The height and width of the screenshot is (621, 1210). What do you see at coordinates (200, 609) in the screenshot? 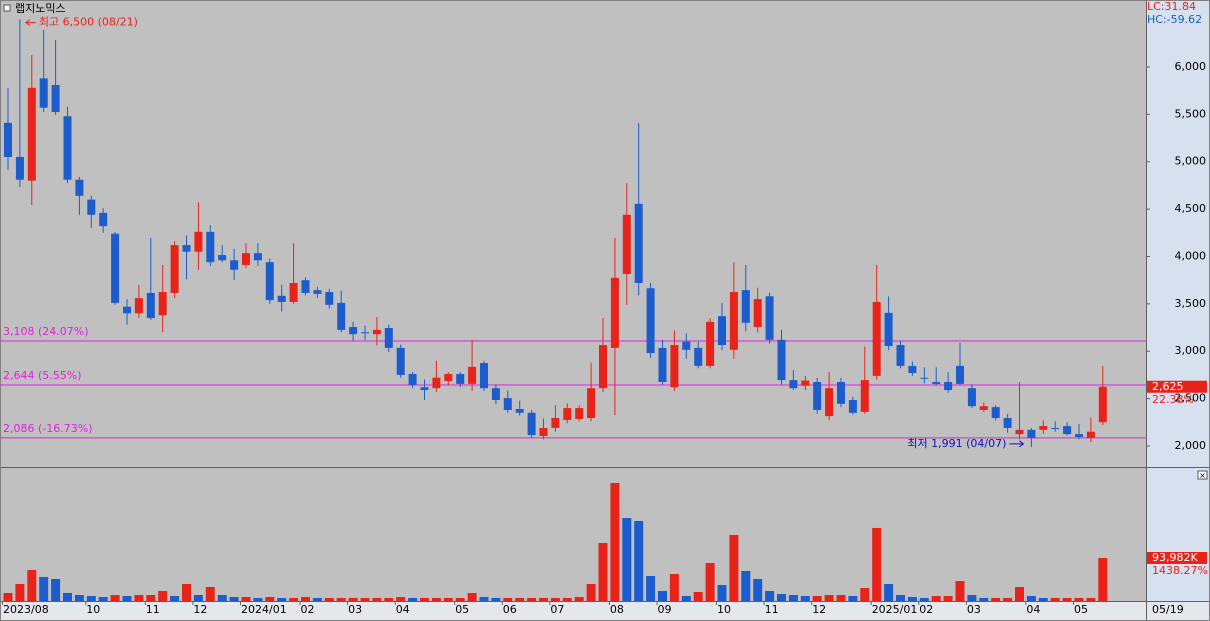
I see `x-tick-label: 12` at bounding box center [200, 609].